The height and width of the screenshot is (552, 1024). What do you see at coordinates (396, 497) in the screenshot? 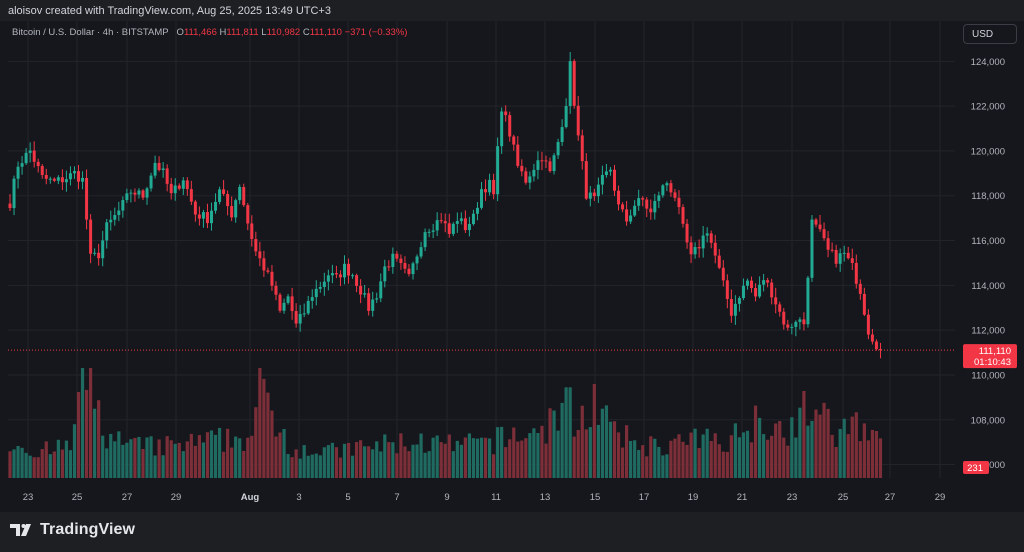
I see `time-tick-label: 7` at bounding box center [396, 497].